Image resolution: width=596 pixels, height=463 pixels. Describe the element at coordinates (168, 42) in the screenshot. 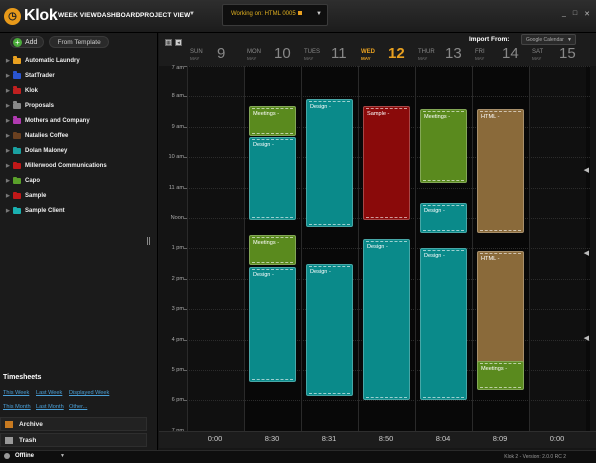

I see `calendar-icon: ▦` at that location.